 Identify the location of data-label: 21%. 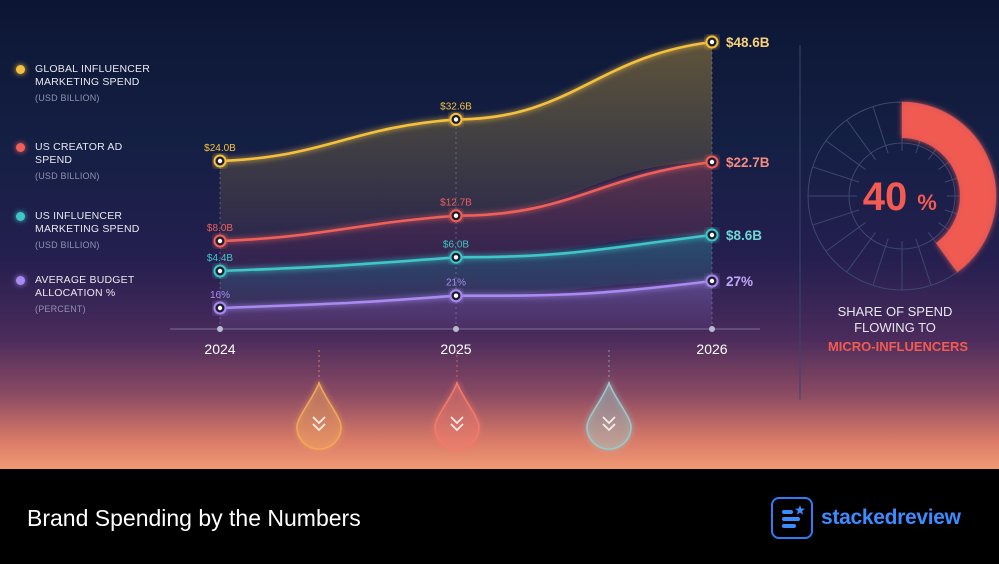
(456, 283).